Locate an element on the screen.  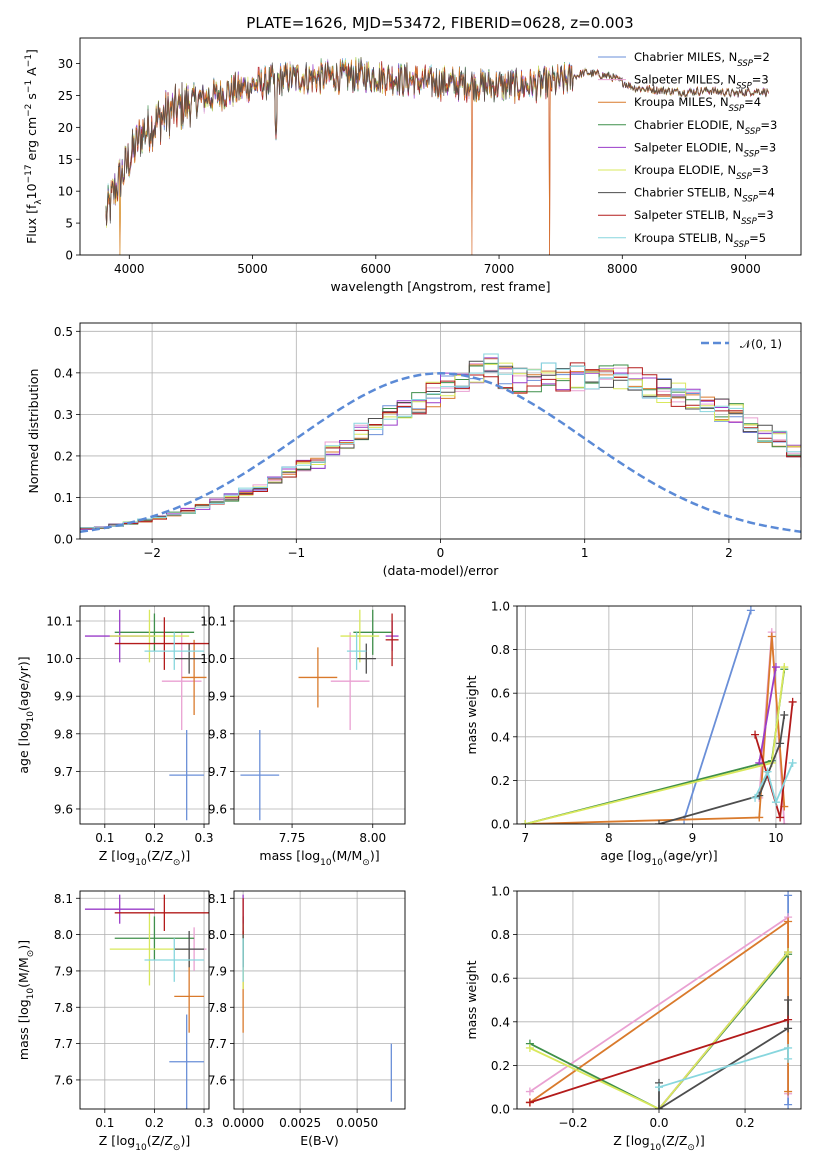
legend-count: =5 is located at coordinates (757, 238).